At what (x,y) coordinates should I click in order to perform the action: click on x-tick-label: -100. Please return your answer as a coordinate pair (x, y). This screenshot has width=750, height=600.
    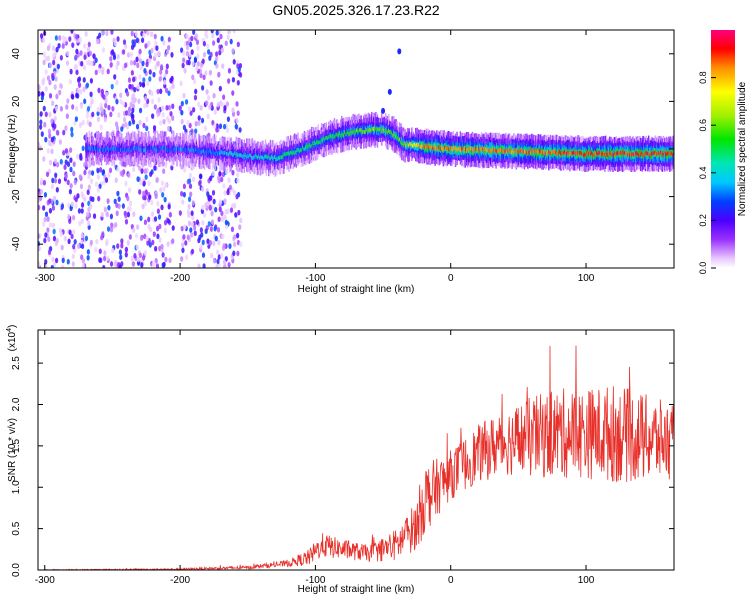
    Looking at the image, I should click on (315, 278).